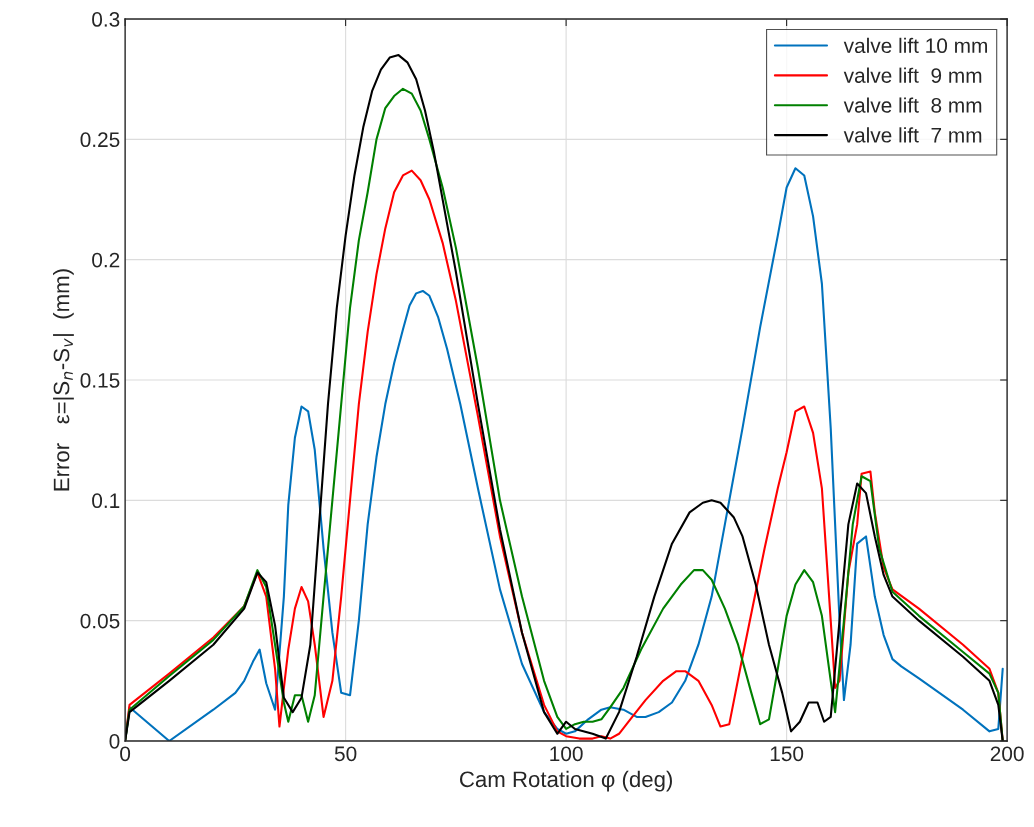 The width and height of the screenshot is (1034, 827). I want to click on legend-label: valve lift 9 mm, so click(912, 75).